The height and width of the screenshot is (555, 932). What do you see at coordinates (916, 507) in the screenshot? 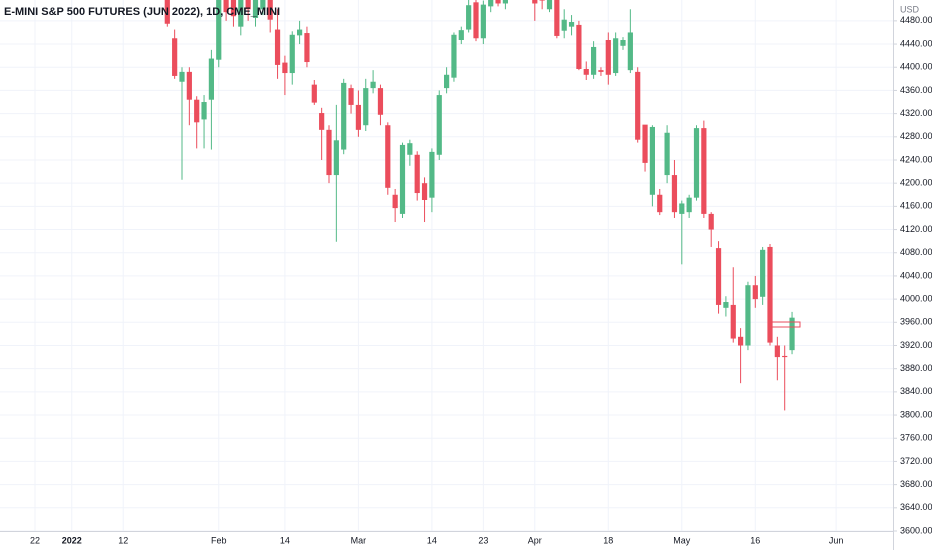
I see `y-tick-label: 3640.00` at bounding box center [916, 507].